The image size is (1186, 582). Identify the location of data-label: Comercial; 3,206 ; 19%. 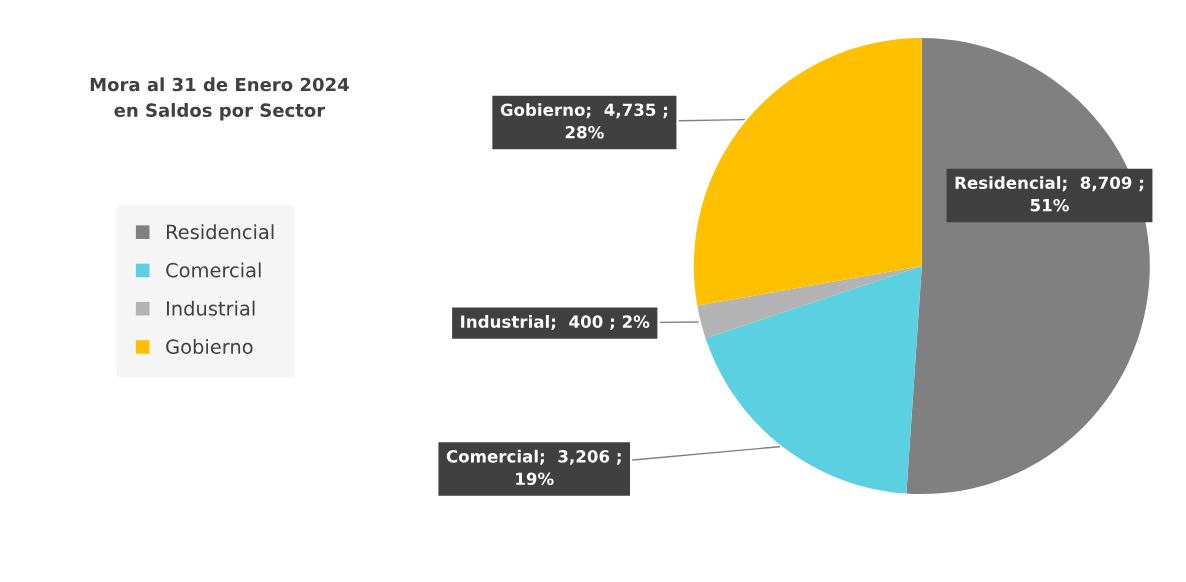
(533, 467).